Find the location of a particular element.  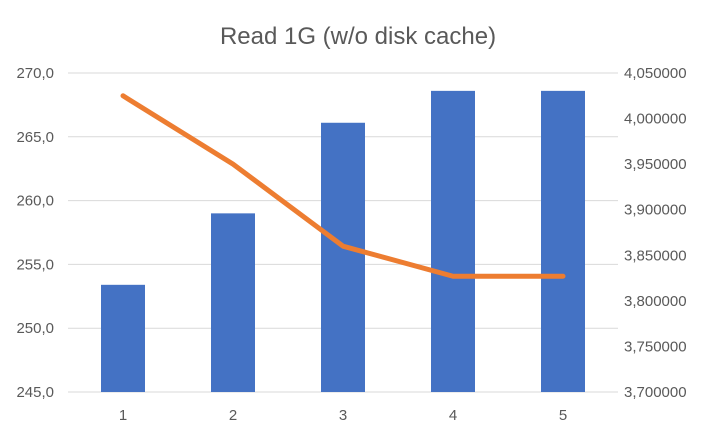

x-tick-label: 3 is located at coordinates (343, 415).